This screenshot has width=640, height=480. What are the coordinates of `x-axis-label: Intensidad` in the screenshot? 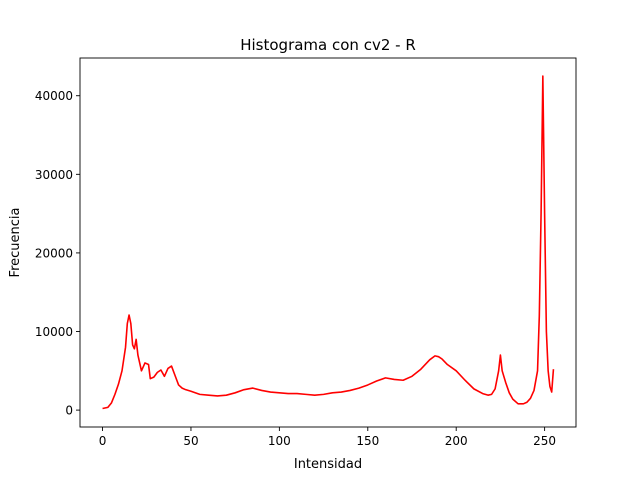 It's located at (328, 464).